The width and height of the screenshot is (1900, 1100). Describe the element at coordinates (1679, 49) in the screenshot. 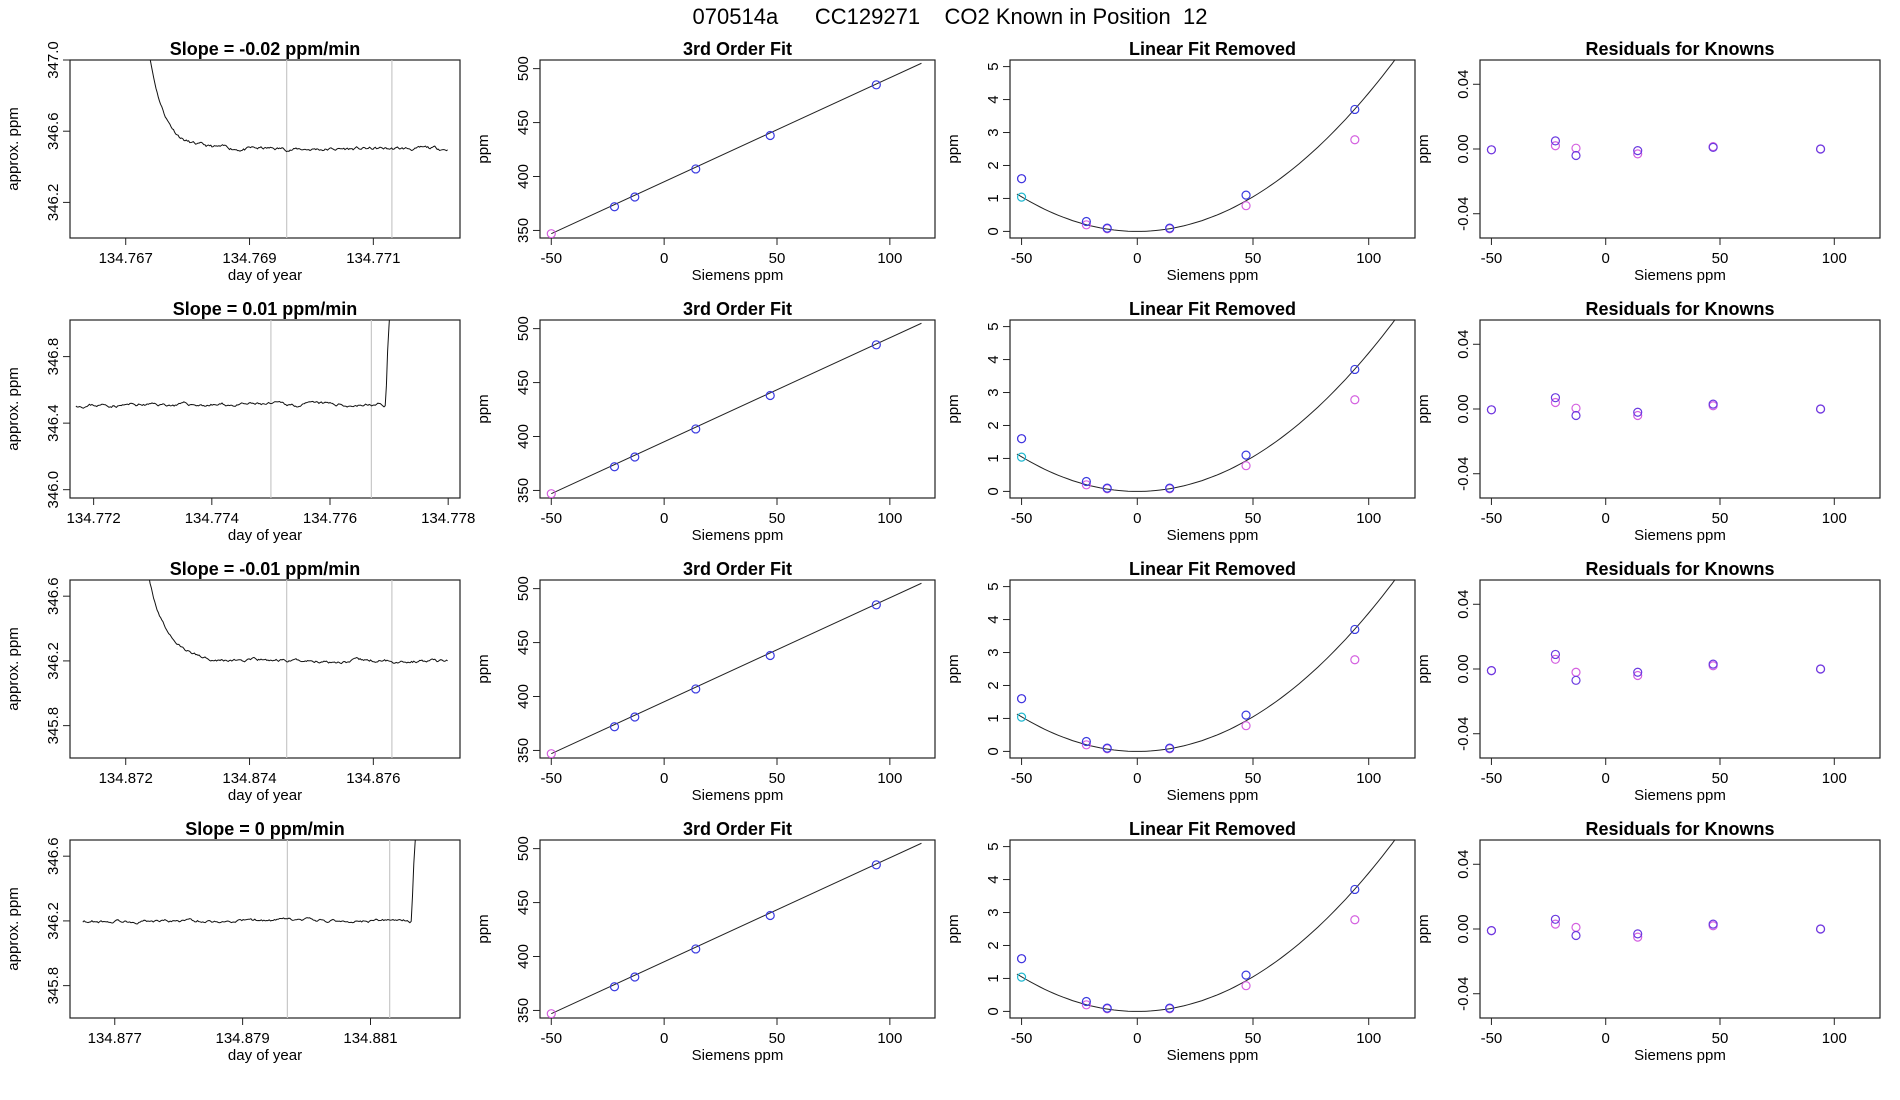

I see `panel-title: Residuals for Knowns` at that location.